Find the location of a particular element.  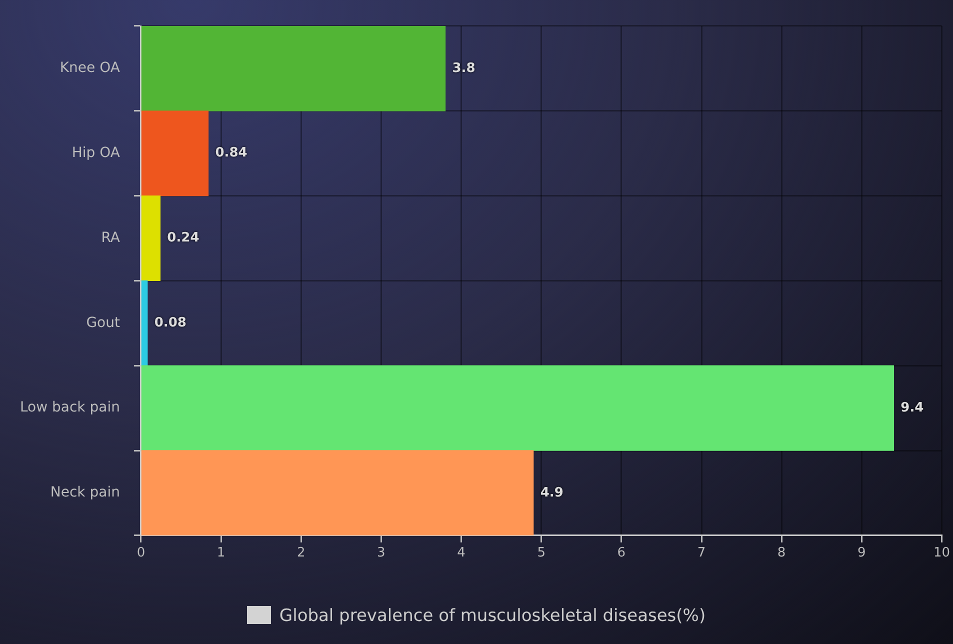

data-label: 0.08 is located at coordinates (170, 323).